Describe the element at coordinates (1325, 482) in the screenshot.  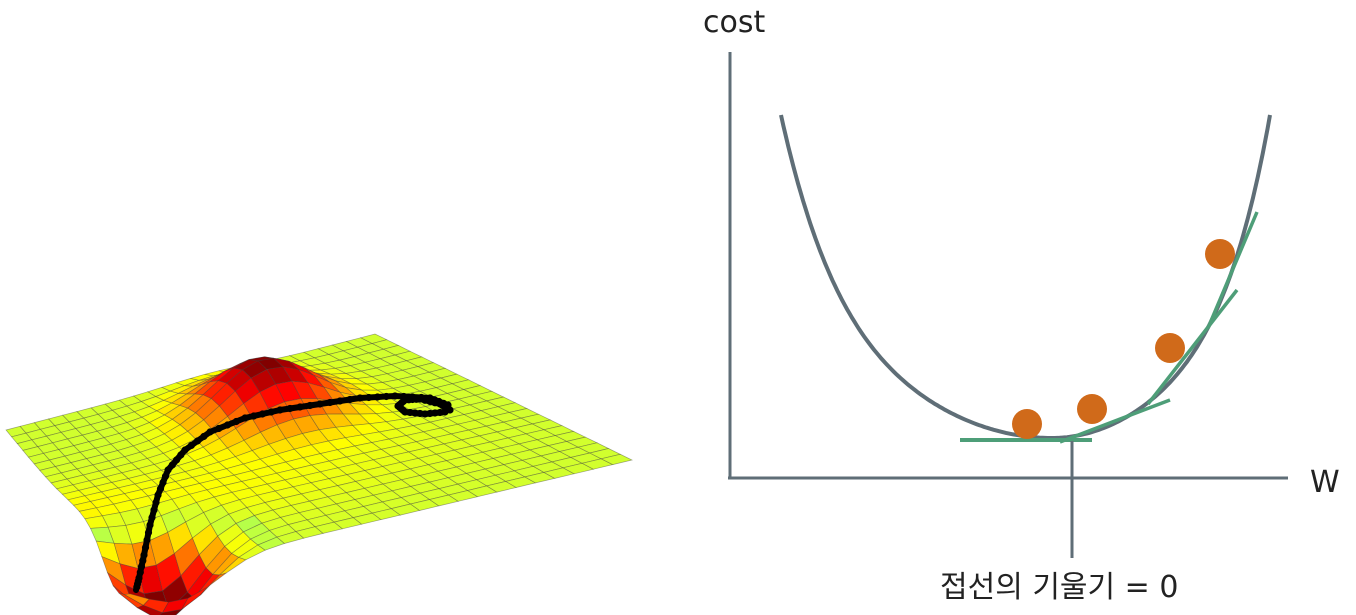
I see `x-axis-label: W` at that location.